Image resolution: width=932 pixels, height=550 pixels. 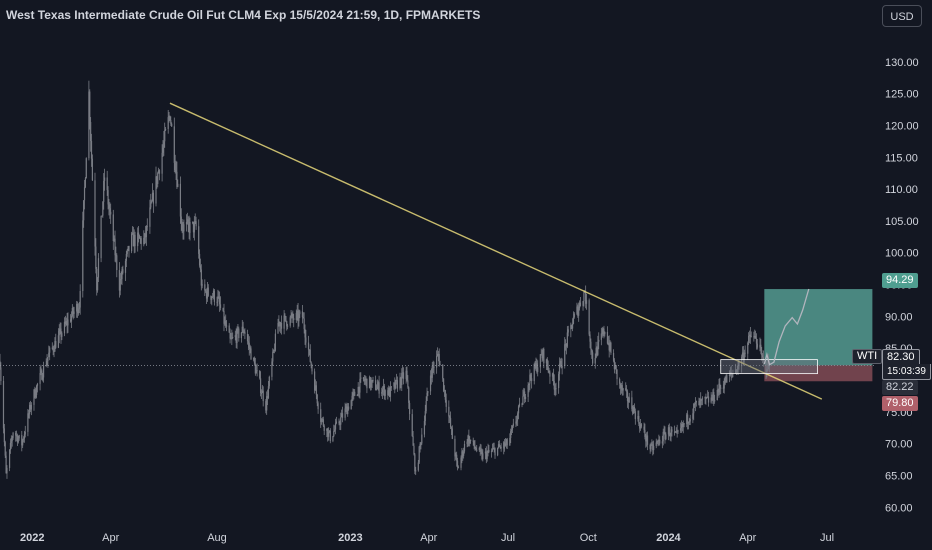 I want to click on currency-button: USD, so click(x=902, y=16).